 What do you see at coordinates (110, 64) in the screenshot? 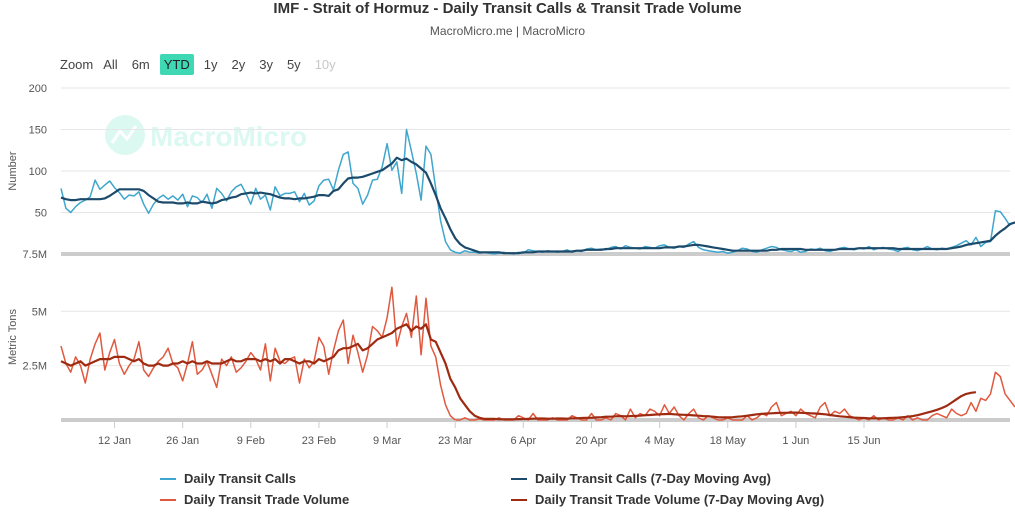
I see `zoom-all-button: All` at bounding box center [110, 64].